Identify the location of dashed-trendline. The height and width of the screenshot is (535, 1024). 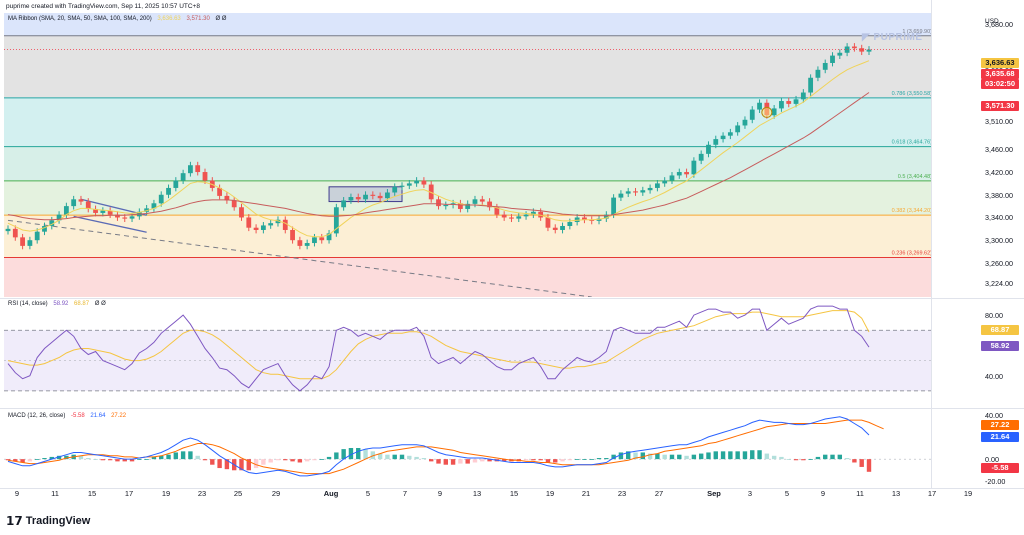
(299, 258).